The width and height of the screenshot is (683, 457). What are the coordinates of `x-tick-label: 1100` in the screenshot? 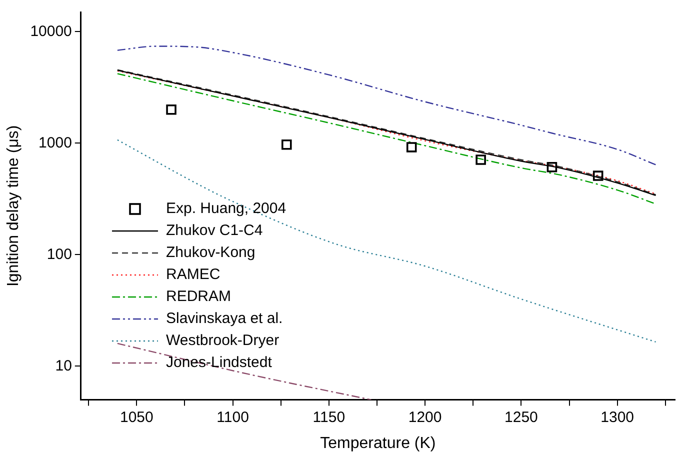 It's located at (232, 417).